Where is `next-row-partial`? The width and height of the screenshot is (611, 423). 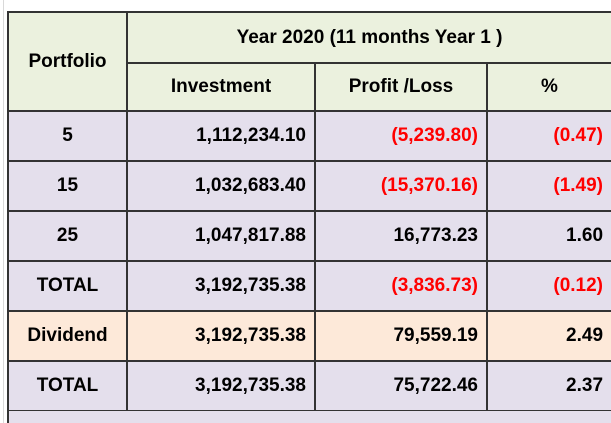
next-row-partial is located at coordinates (309, 417).